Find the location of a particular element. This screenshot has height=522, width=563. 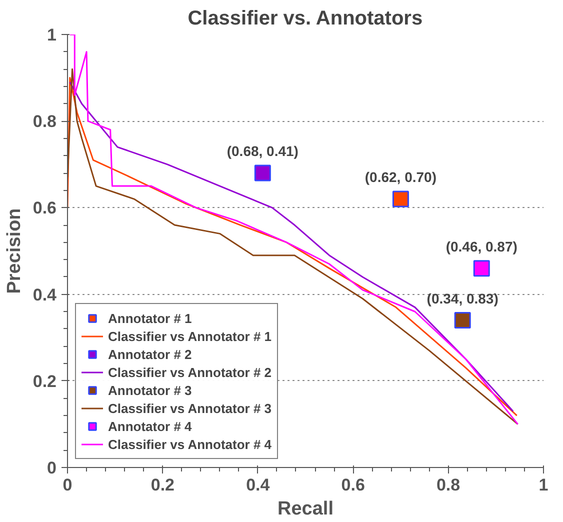

legend-label: Classifier vs Annotator # 2 is located at coordinates (190, 372).